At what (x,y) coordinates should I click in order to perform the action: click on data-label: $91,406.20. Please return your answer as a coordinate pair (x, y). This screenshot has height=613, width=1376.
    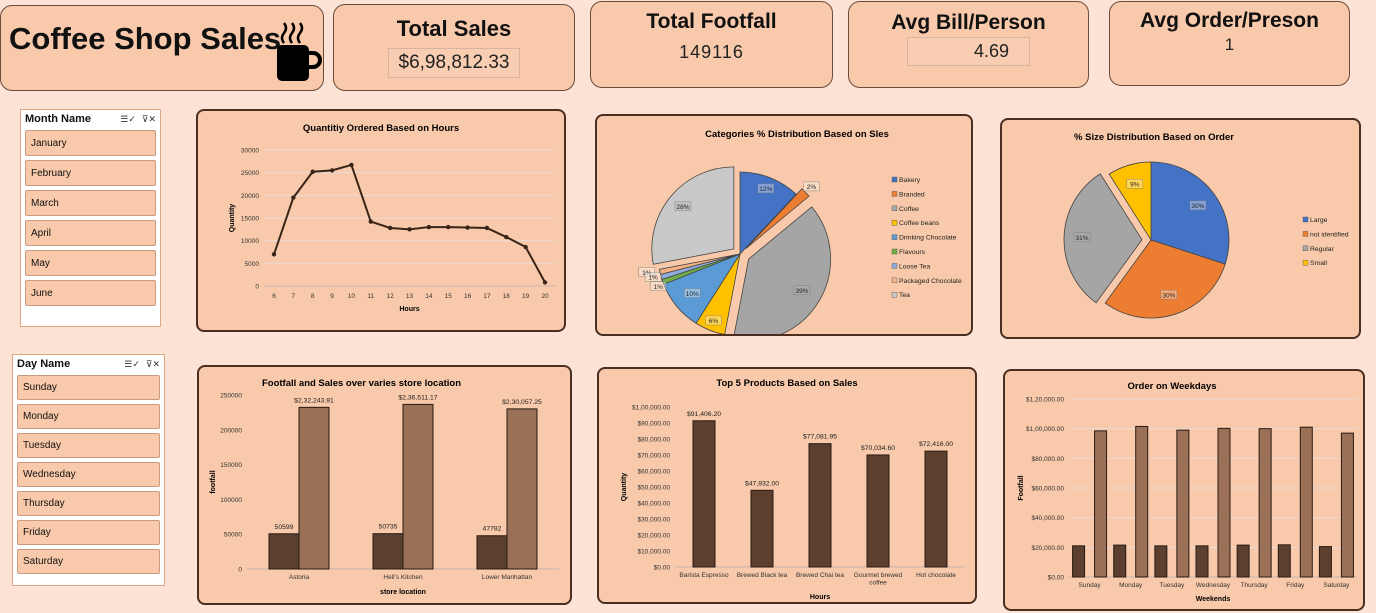
    Looking at the image, I should click on (704, 414).